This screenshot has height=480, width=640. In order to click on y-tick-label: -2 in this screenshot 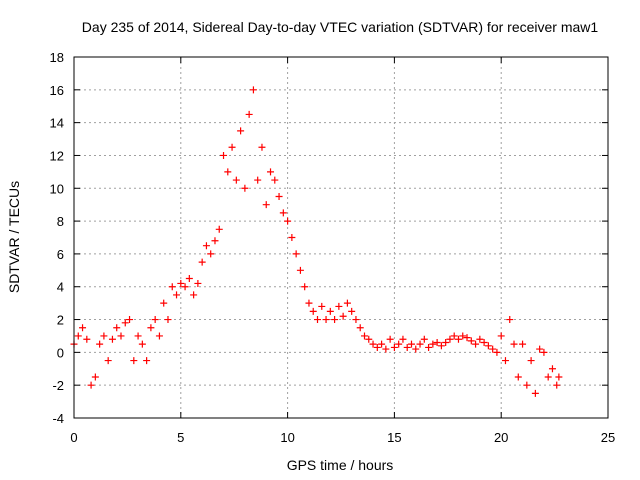, I will do `click(58, 385)`.